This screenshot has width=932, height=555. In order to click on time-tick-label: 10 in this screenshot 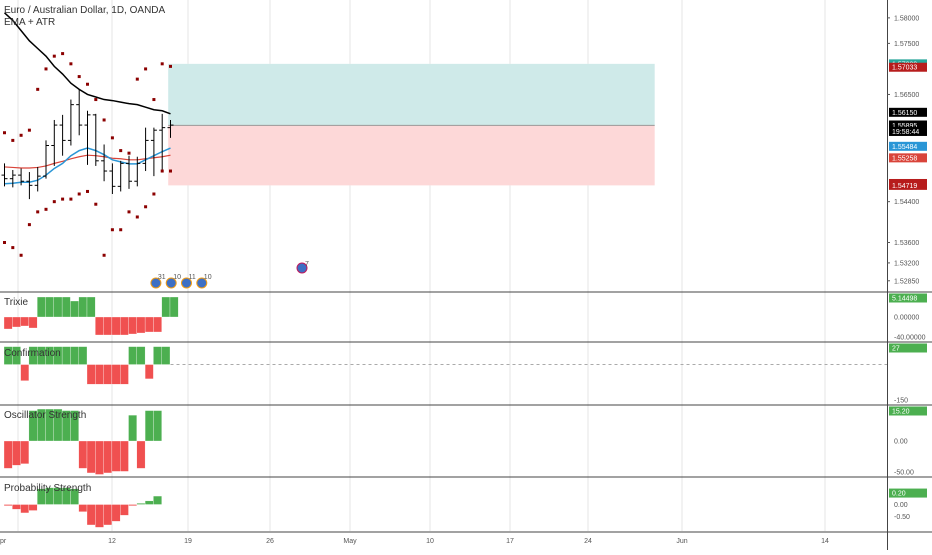, I will do `click(430, 541)`.